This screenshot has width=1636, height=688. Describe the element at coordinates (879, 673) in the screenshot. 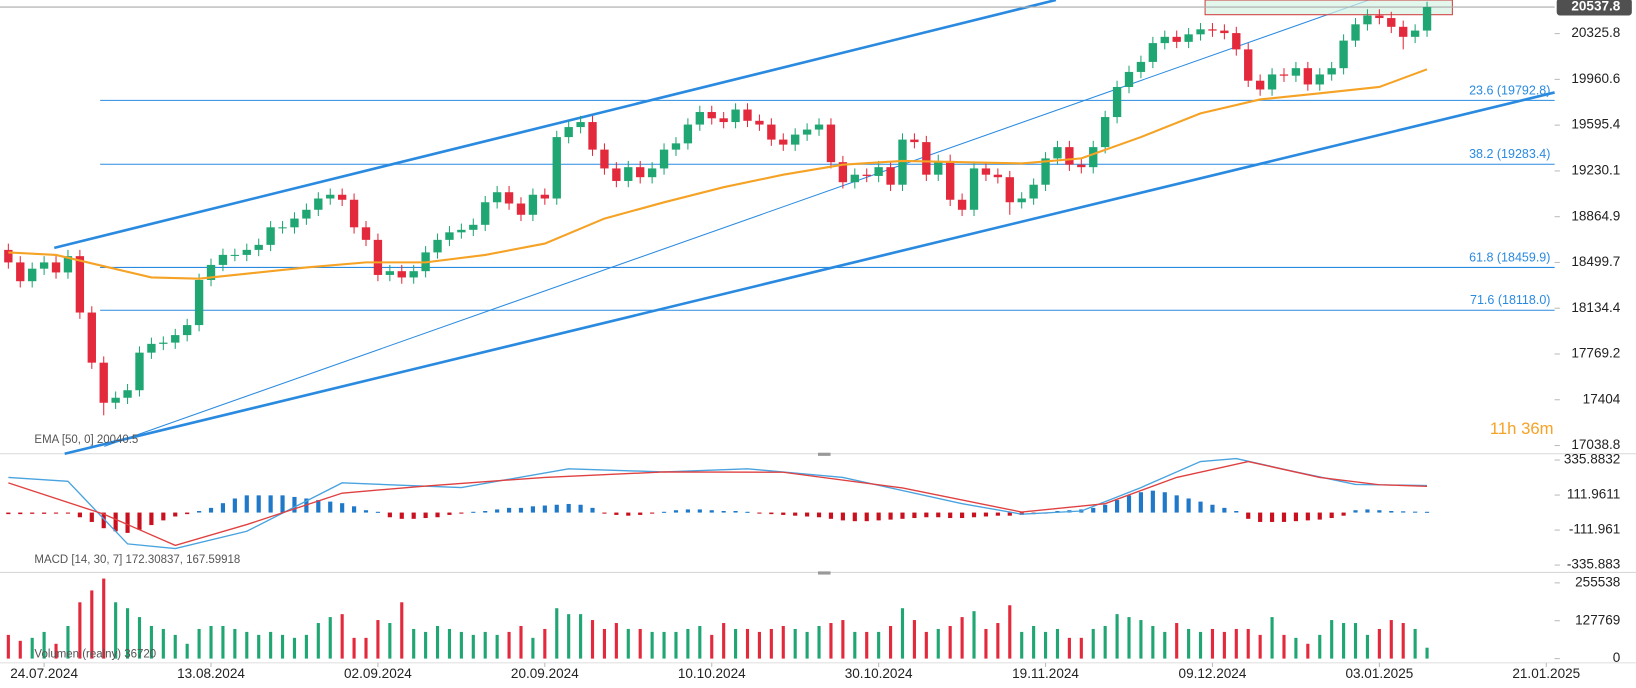

I see `x-tick-label: 30.10.2024` at that location.